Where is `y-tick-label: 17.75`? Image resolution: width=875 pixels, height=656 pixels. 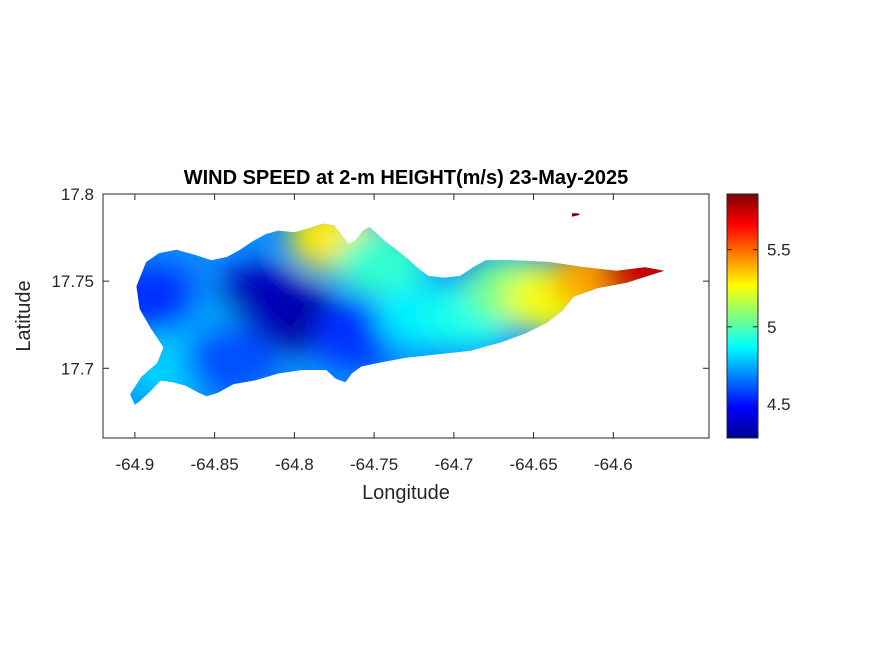 y-tick-label: 17.75 is located at coordinates (72, 281).